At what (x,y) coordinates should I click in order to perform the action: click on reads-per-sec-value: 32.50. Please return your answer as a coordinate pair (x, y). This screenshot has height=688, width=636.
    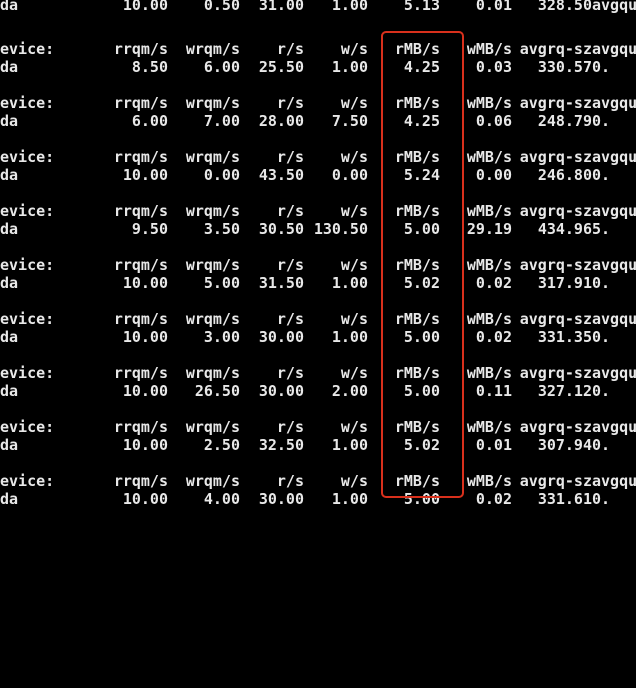
    Looking at the image, I should click on (272, 445).